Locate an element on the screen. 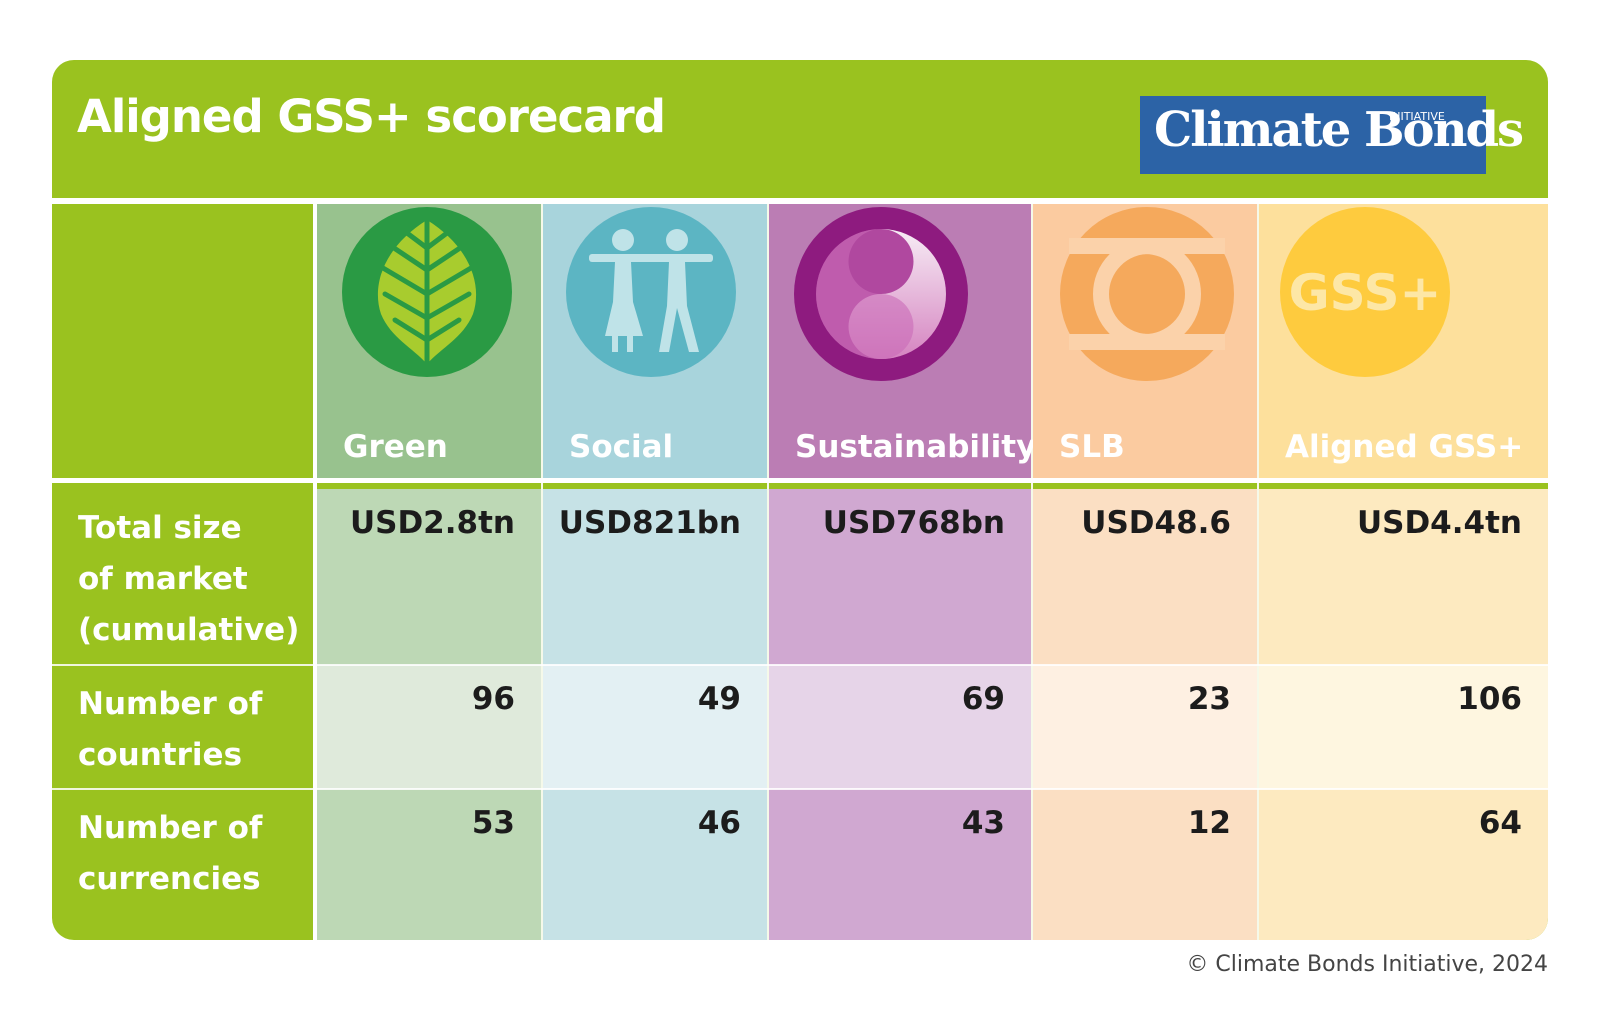 The width and height of the screenshot is (1600, 1011). header-divider is located at coordinates (800, 201).